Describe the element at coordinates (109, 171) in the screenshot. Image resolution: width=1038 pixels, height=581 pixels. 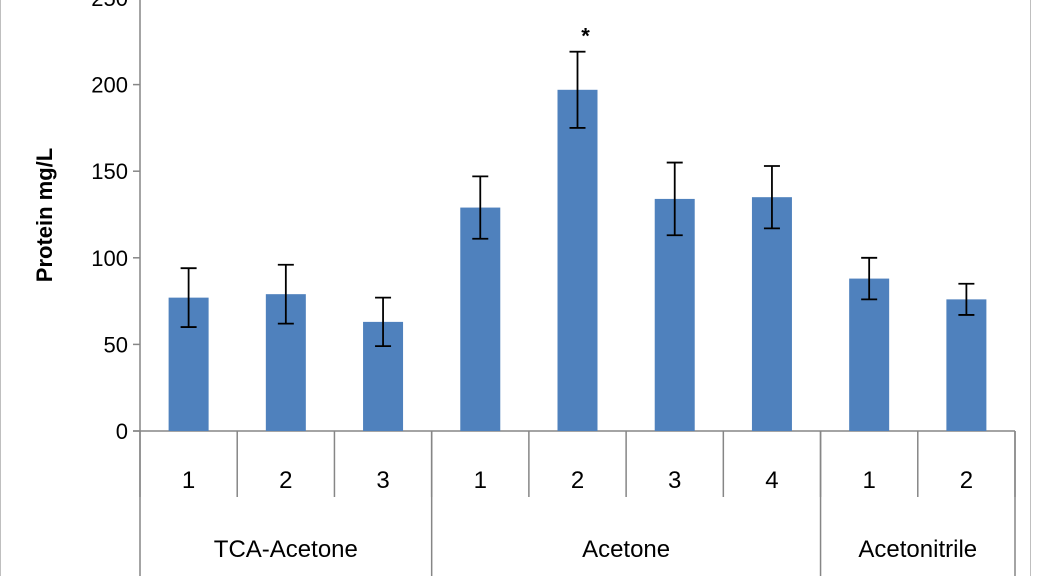
I see `y-tick-label: 150` at that location.